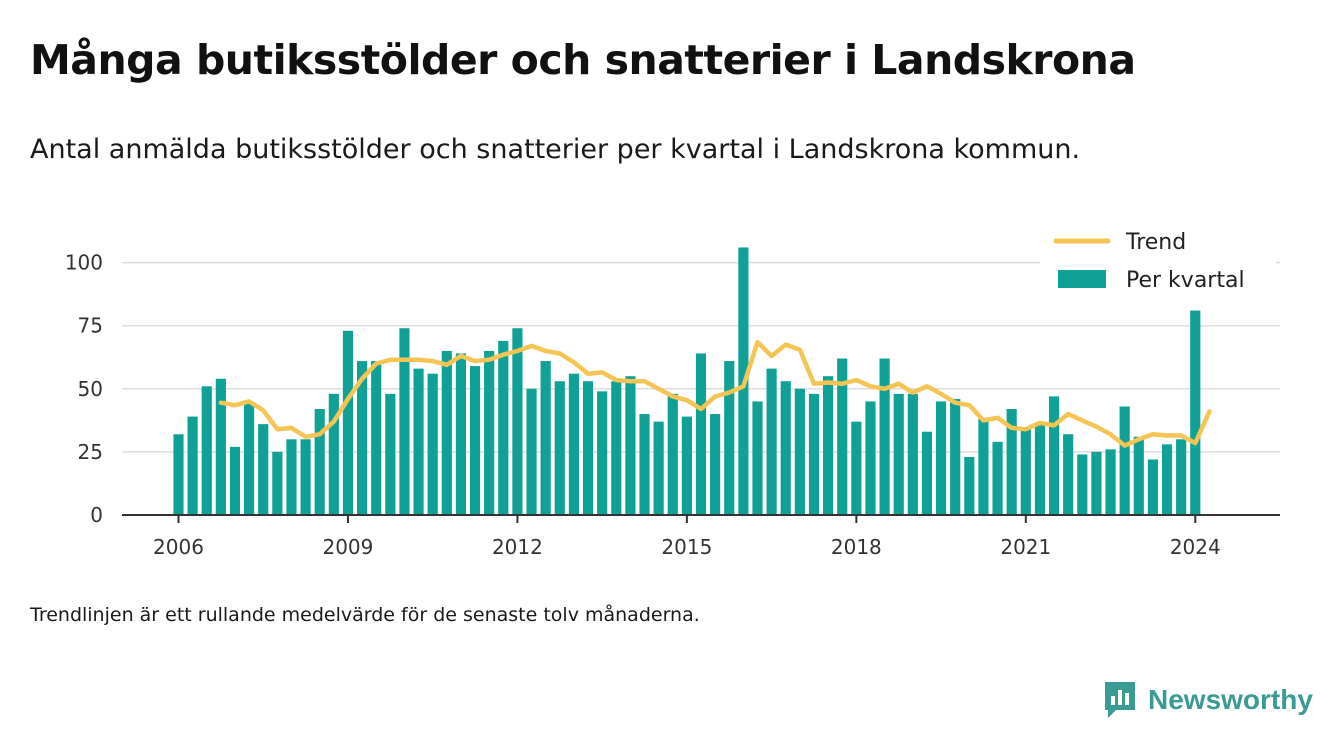 This screenshot has width=1340, height=753. I want to click on x-tick-label-2009: 2009, so click(347, 547).